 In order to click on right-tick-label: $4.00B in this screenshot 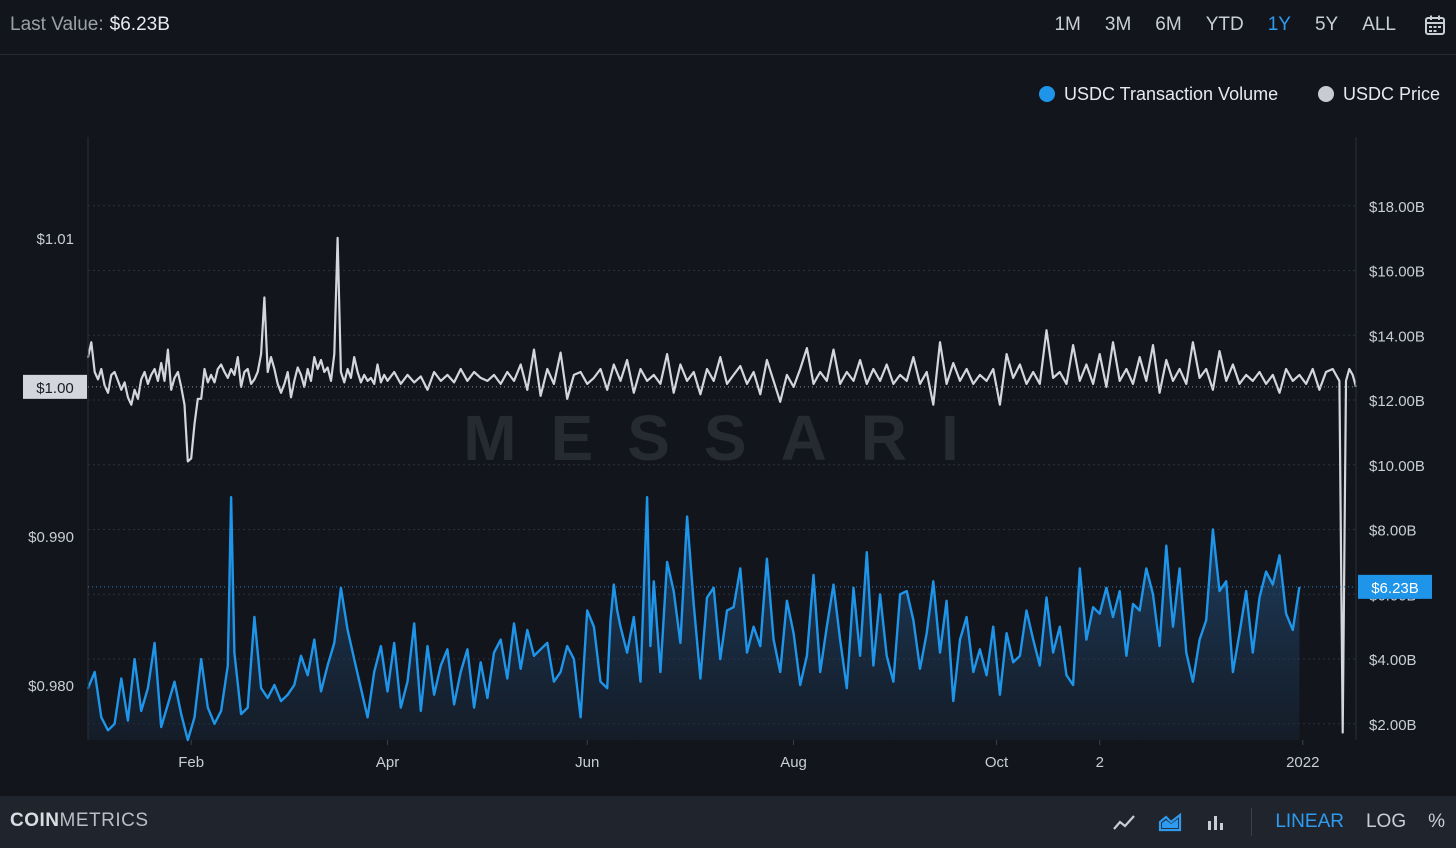, I will do `click(1393, 660)`.